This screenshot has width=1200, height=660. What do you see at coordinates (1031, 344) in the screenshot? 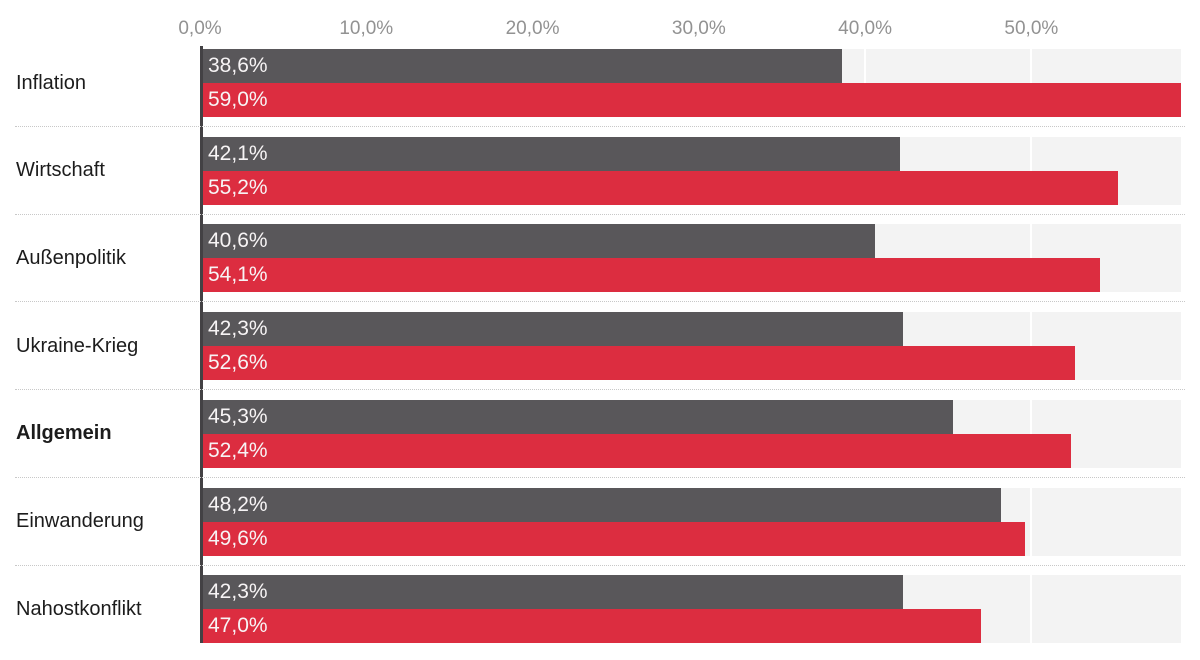
I see `gridline` at bounding box center [1031, 344].